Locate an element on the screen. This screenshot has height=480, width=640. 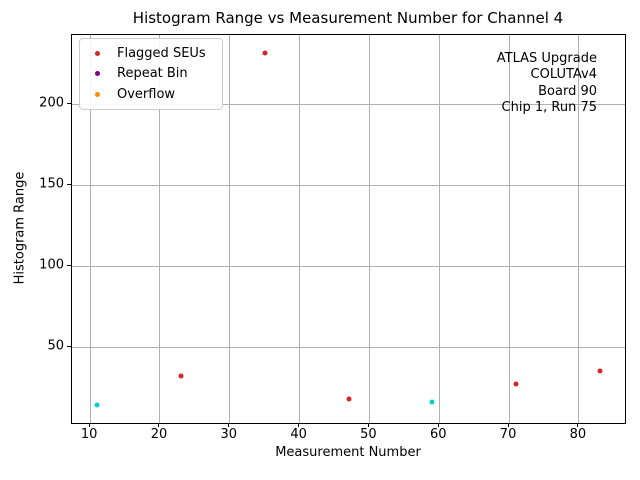
legend-item-repeat-bin: Repeat Bin is located at coordinates (157, 73).